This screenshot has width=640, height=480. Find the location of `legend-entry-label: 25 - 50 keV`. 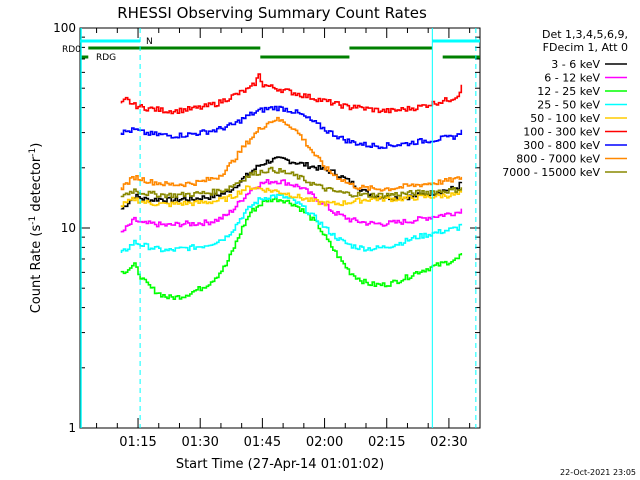

legend-entry-label: 25 - 50 keV is located at coordinates (568, 105).